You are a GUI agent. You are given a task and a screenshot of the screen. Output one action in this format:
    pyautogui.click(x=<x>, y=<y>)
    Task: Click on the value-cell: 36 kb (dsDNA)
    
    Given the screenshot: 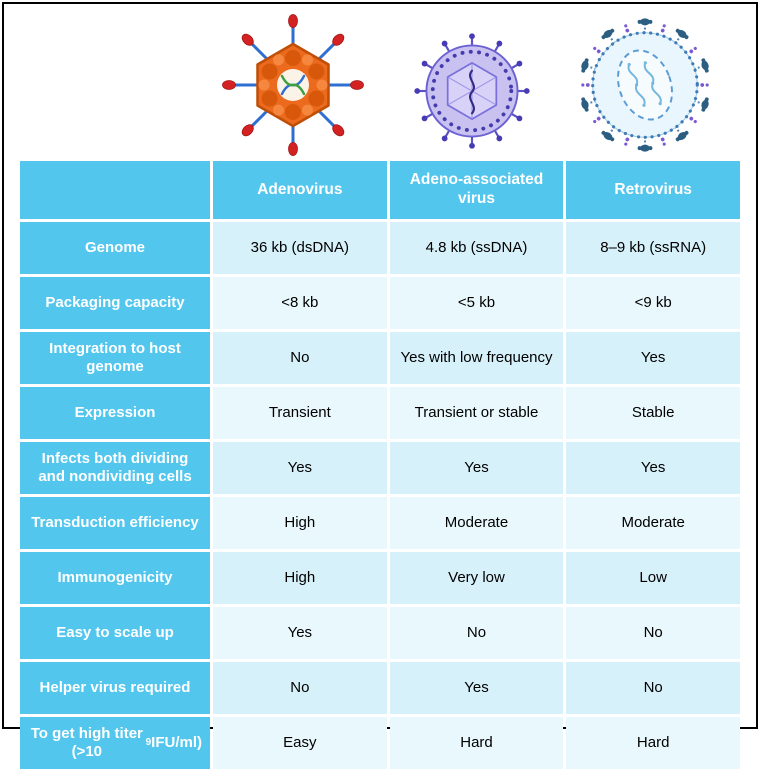 What is the action you would take?
    pyautogui.click(x=300, y=248)
    